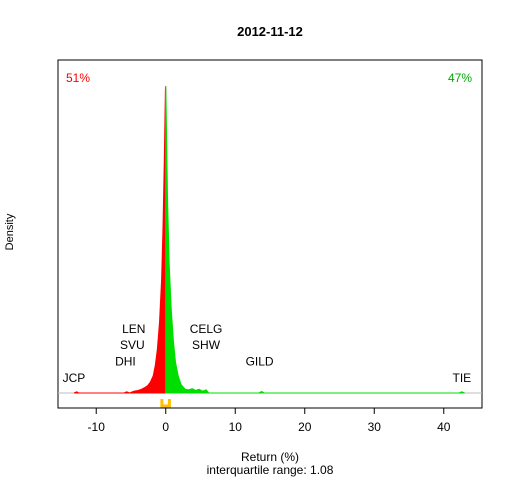 This screenshot has width=512, height=480. I want to click on negative-share-label: 51%, so click(78, 78).